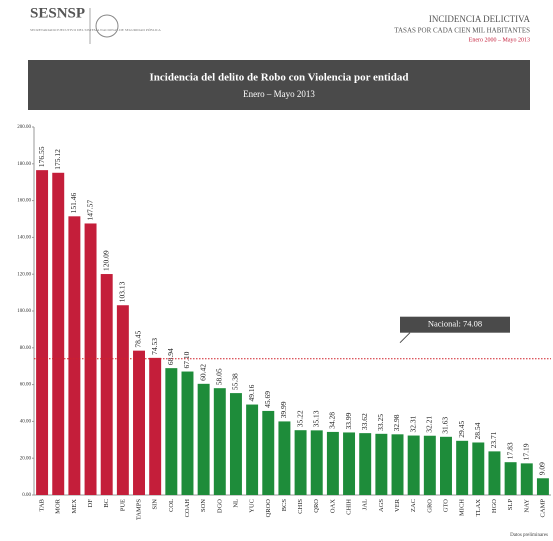 The image size is (553, 541). What do you see at coordinates (526, 506) in the screenshot?
I see `x-tick-label: NAY` at bounding box center [526, 506].